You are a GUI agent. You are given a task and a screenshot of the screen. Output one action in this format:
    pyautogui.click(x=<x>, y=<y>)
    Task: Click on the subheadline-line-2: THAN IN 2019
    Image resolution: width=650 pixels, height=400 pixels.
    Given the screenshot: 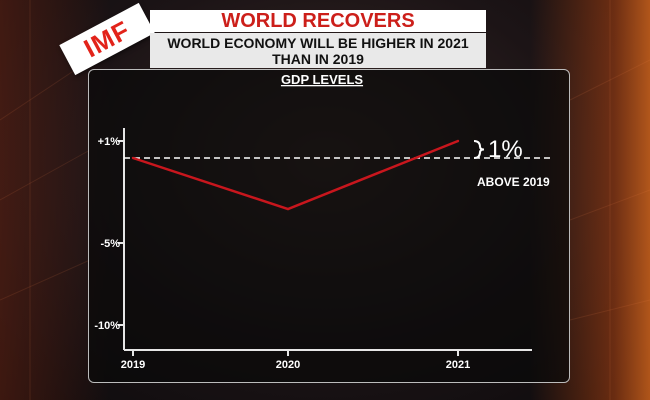 What is the action you would take?
    pyautogui.click(x=318, y=58)
    